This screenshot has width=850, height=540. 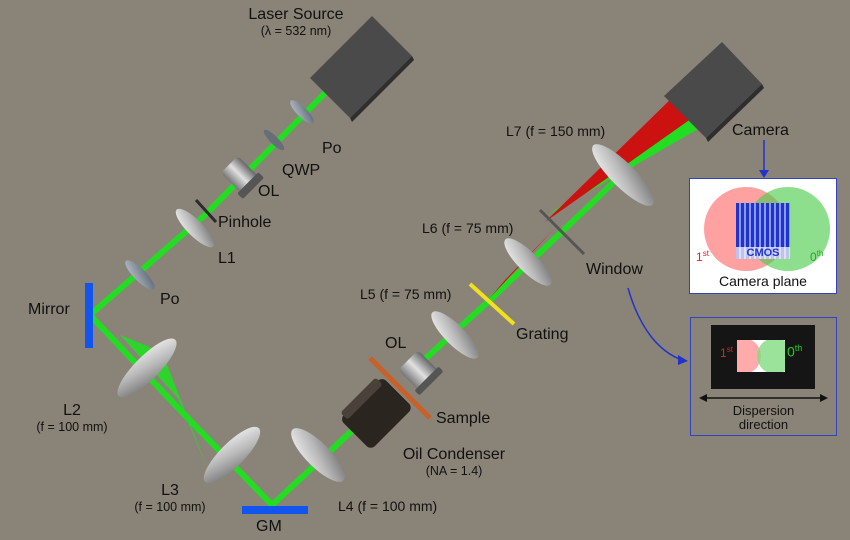 I want to click on first-order-number: 1, so click(x=699, y=257).